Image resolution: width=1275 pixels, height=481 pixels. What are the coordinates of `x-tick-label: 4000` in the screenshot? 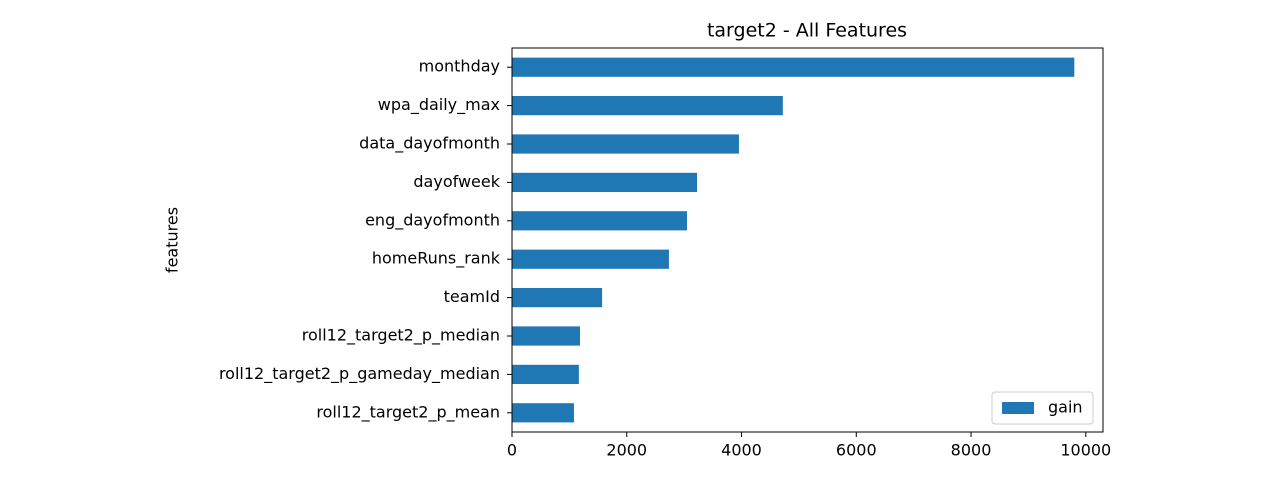 It's located at (741, 450).